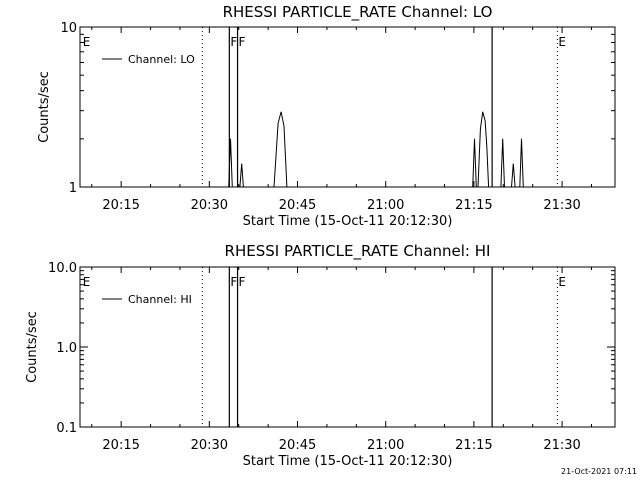 This screenshot has width=640, height=480. What do you see at coordinates (358, 251) in the screenshot?
I see `chart-title: RHESSI PARTICLE_RATE Channel: HI` at bounding box center [358, 251].